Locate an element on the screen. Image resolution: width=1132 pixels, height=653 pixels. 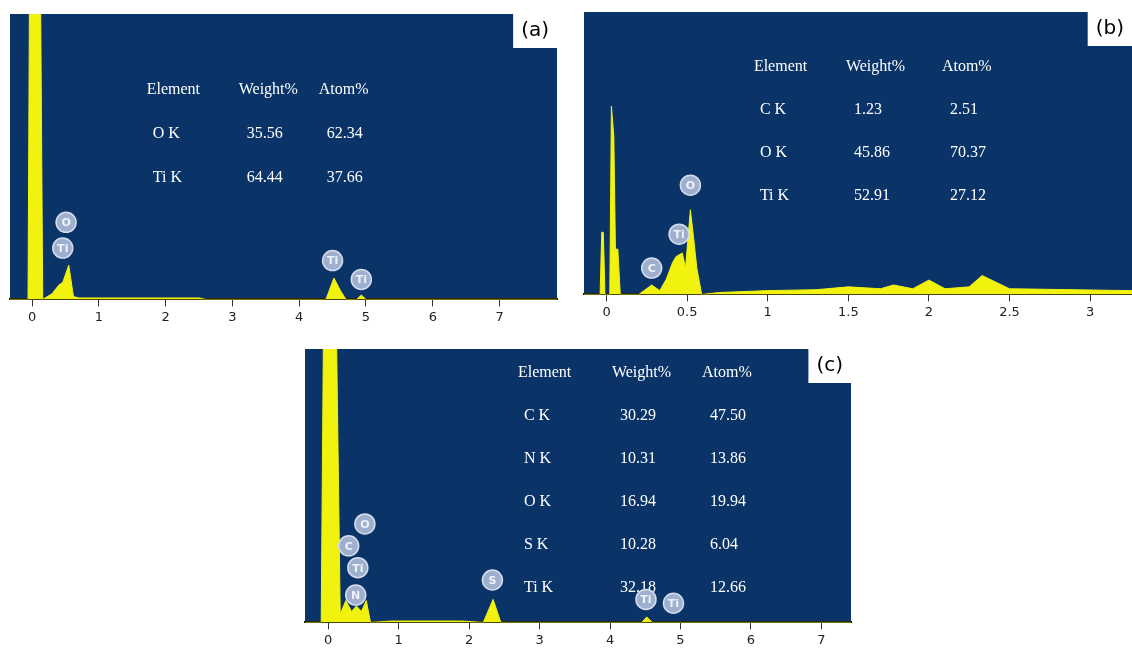
annotation: 52.91 is located at coordinates (871, 195).